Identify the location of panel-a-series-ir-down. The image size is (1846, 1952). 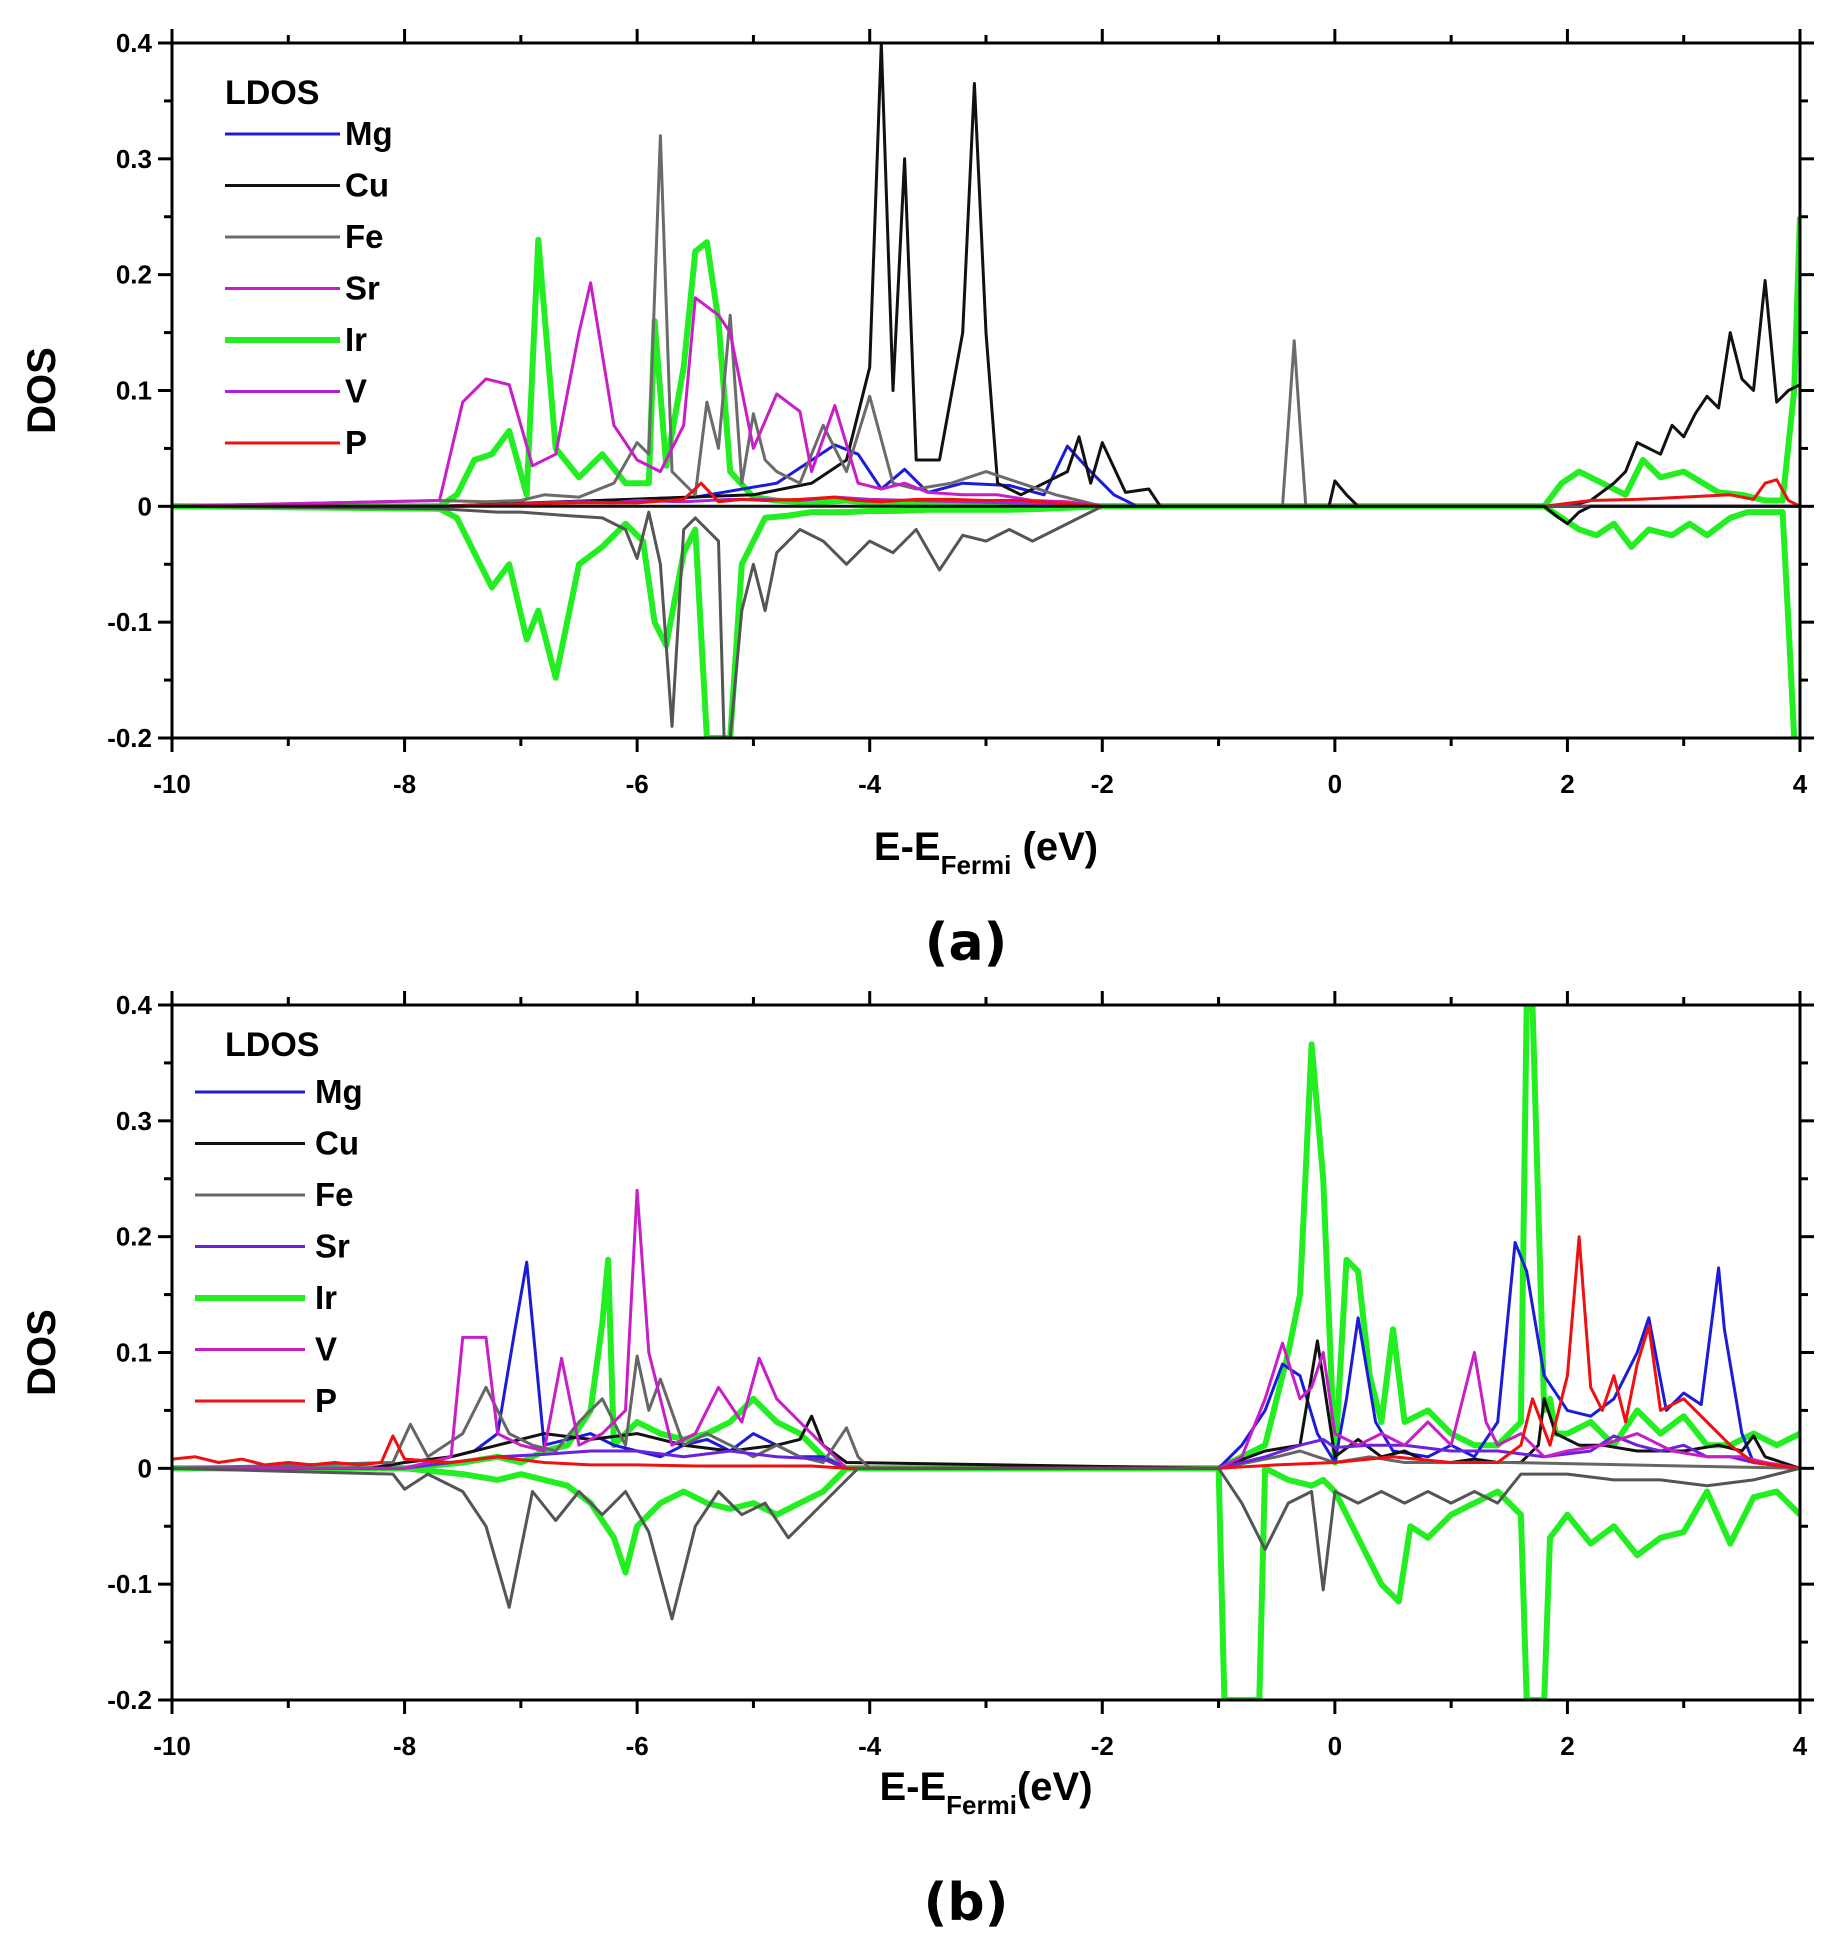
(985, 620).